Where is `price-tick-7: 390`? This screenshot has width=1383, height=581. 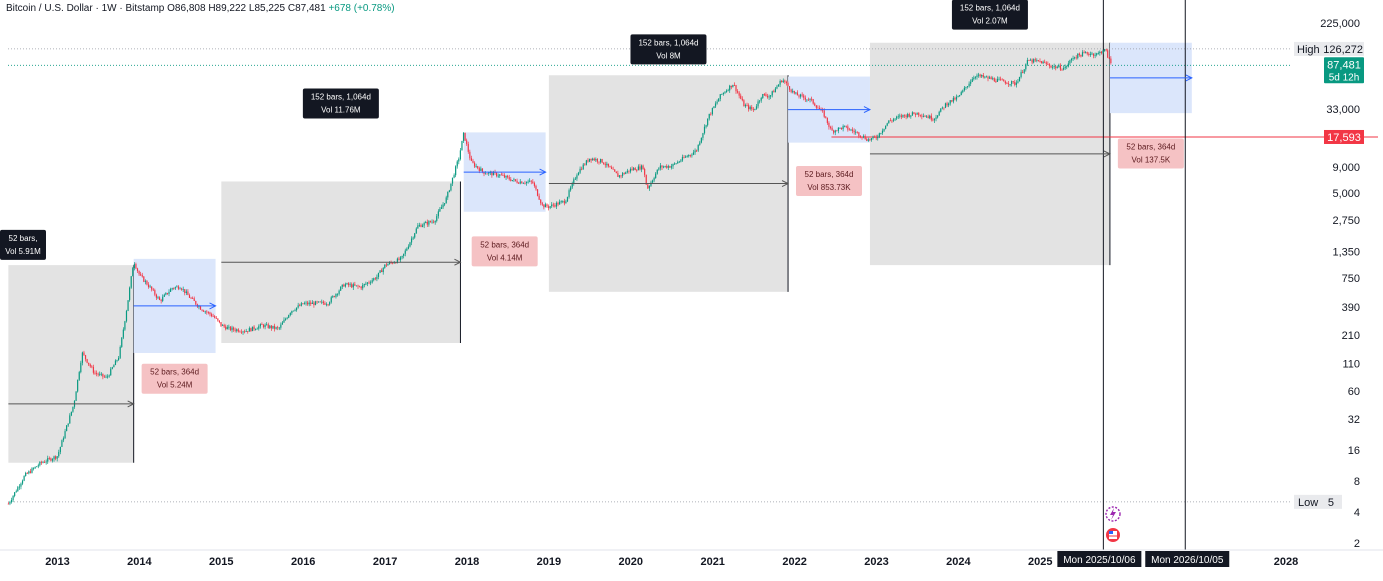 price-tick-7: 390 is located at coordinates (1351, 308).